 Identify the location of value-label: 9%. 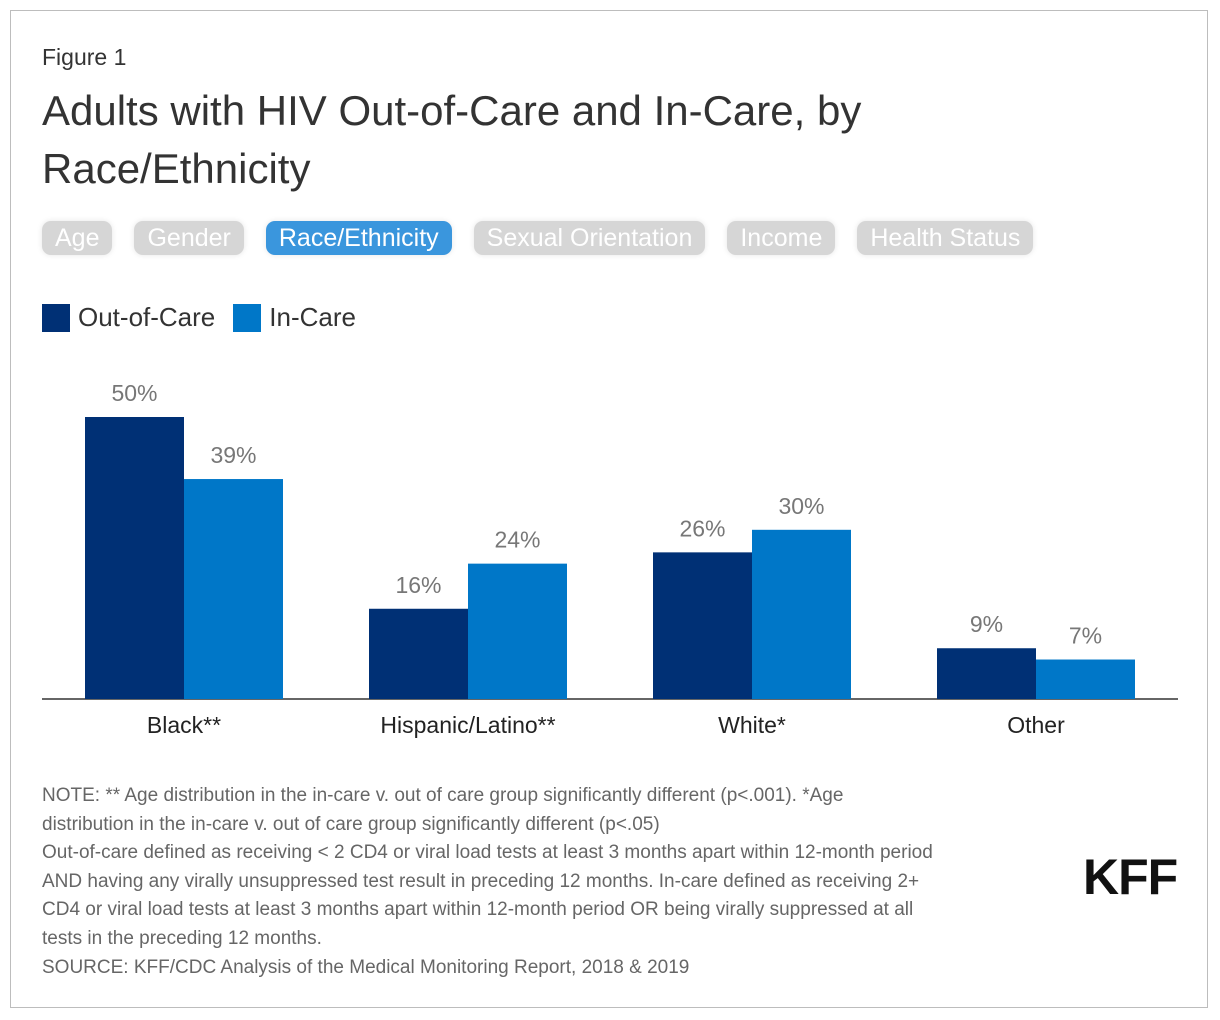
(986, 624).